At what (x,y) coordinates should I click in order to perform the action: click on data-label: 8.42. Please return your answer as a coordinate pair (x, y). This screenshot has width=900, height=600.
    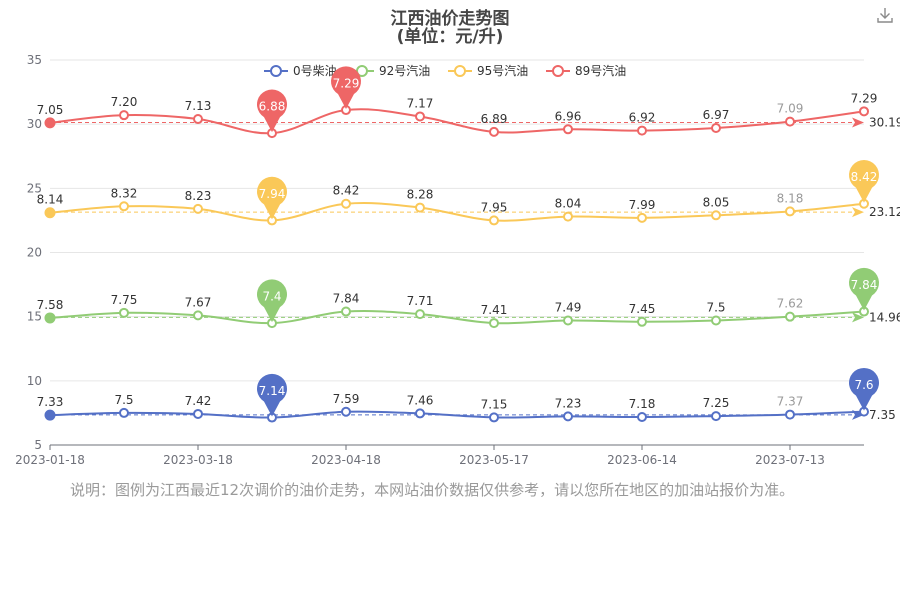
    Looking at the image, I should click on (346, 191).